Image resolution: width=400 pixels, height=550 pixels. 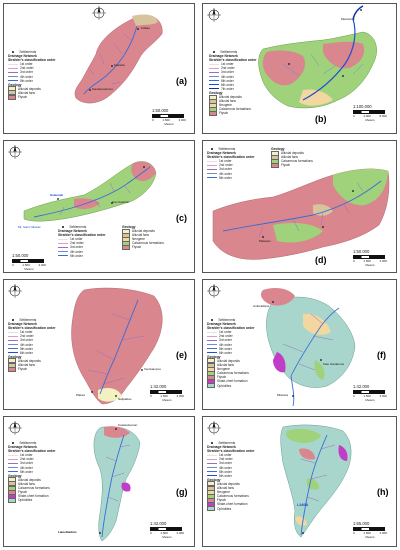 What do you see at coordinates (57, 195) in the screenshot?
I see `settlement-label: Kalamaki` at bounding box center [57, 195].